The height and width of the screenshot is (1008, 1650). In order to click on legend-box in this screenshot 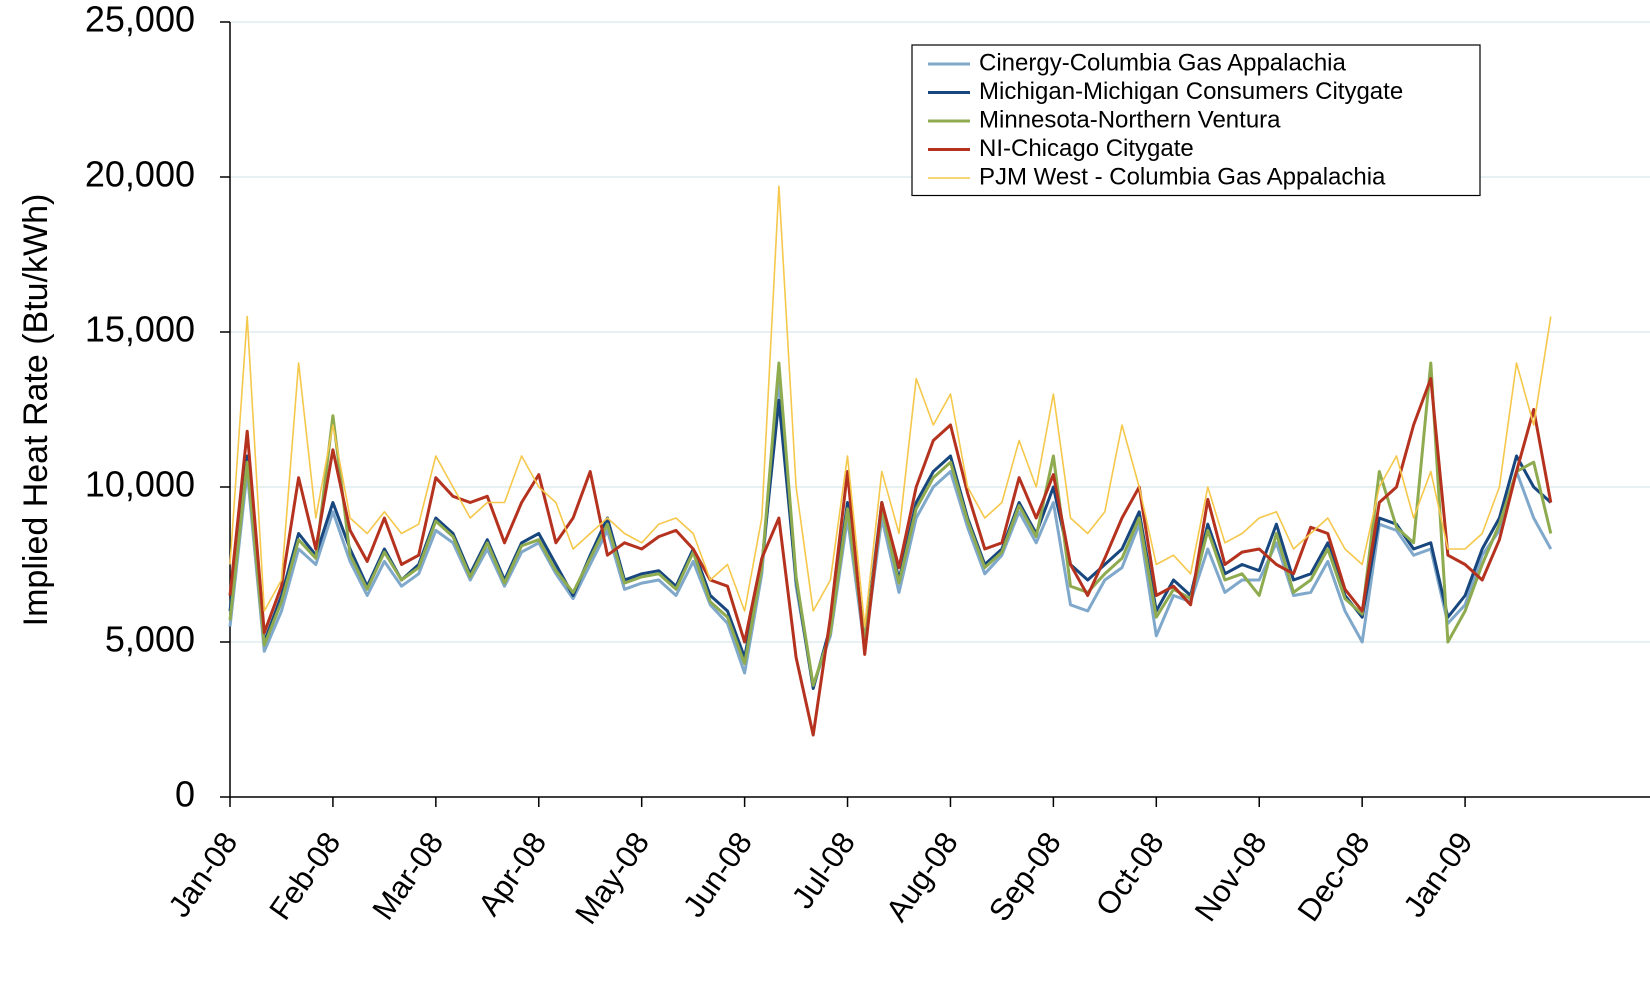, I will do `click(1196, 120)`.